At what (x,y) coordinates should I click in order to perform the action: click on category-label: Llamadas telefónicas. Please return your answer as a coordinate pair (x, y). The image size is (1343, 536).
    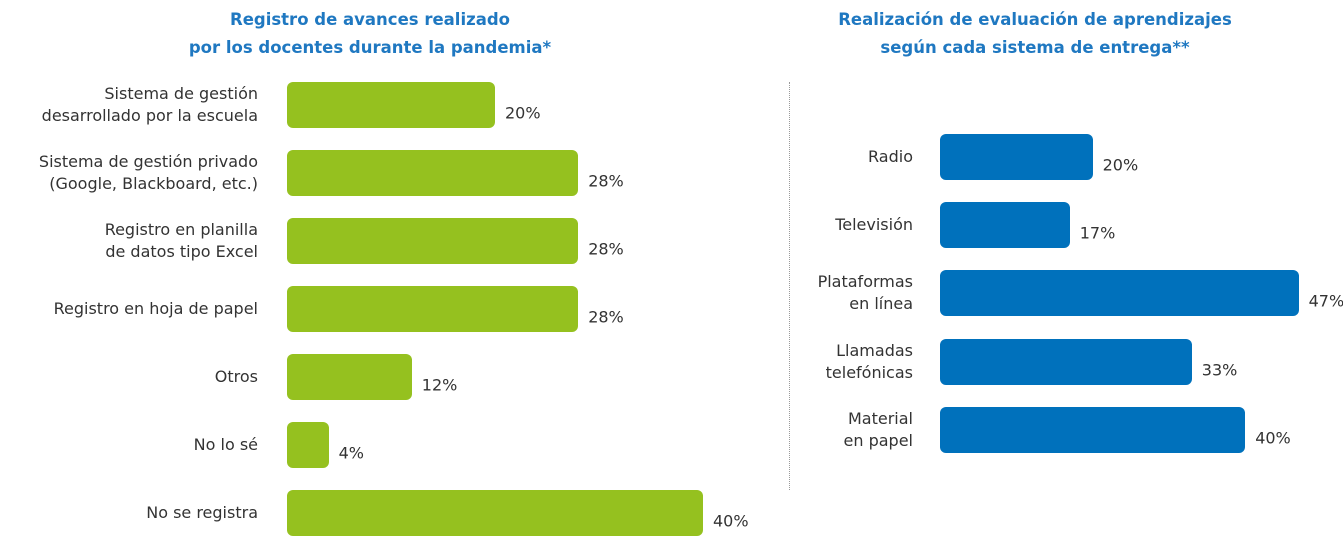
    Looking at the image, I should click on (869, 361).